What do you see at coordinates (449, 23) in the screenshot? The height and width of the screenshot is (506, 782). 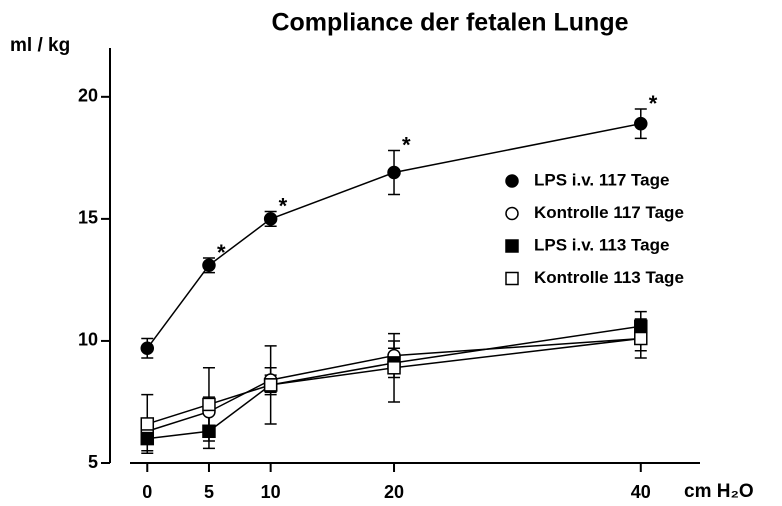 I see `chart-title: Compliance der fetalen Lunge` at bounding box center [449, 23].